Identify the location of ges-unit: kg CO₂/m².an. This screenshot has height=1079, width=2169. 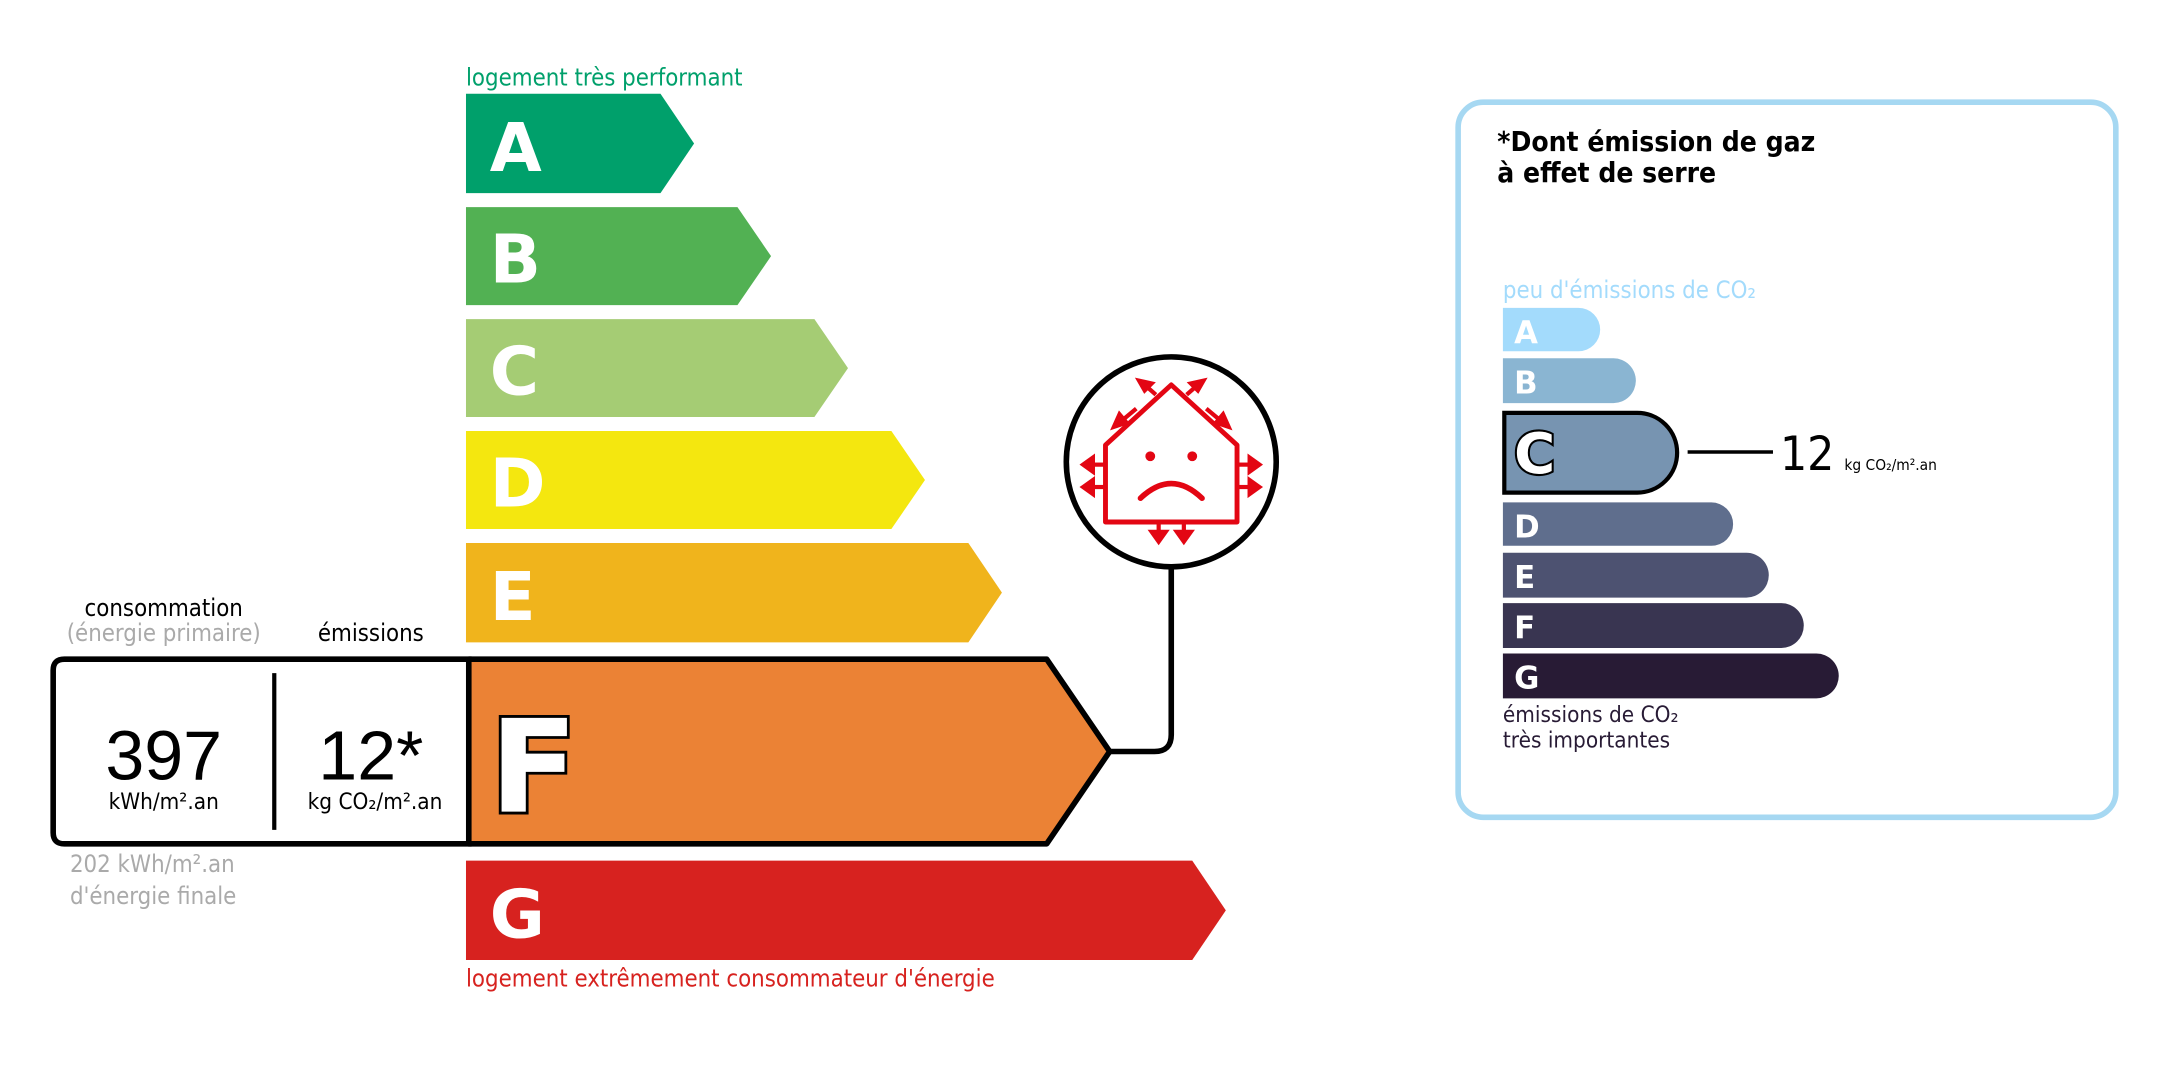
(1890, 465).